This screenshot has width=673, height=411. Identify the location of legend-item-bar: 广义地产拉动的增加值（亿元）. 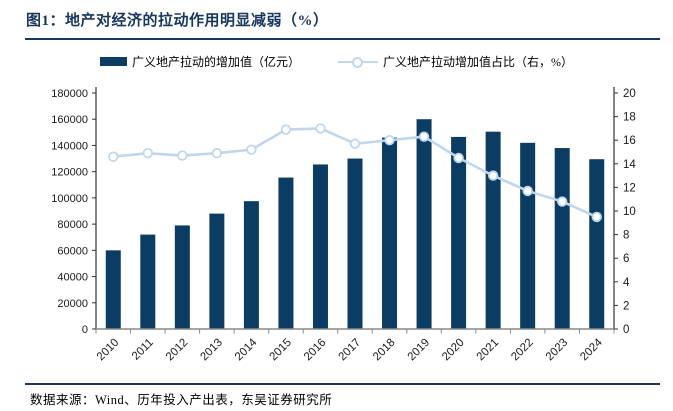
(199, 61).